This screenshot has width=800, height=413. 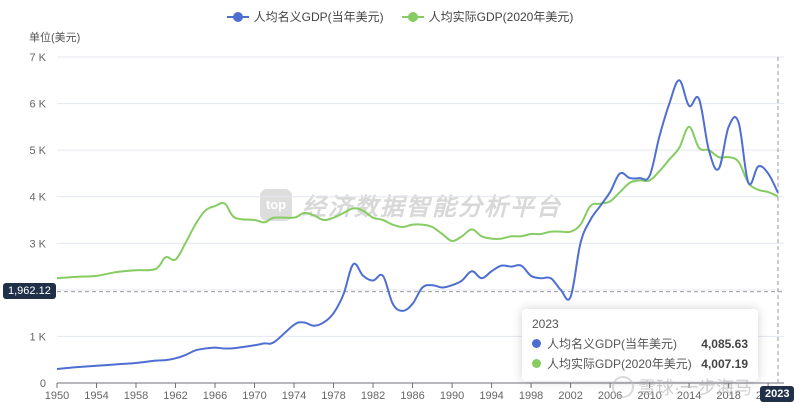 What do you see at coordinates (695, 388) in the screenshot?
I see `secondary-watermark-text: 雪球·一步海马` at bounding box center [695, 388].